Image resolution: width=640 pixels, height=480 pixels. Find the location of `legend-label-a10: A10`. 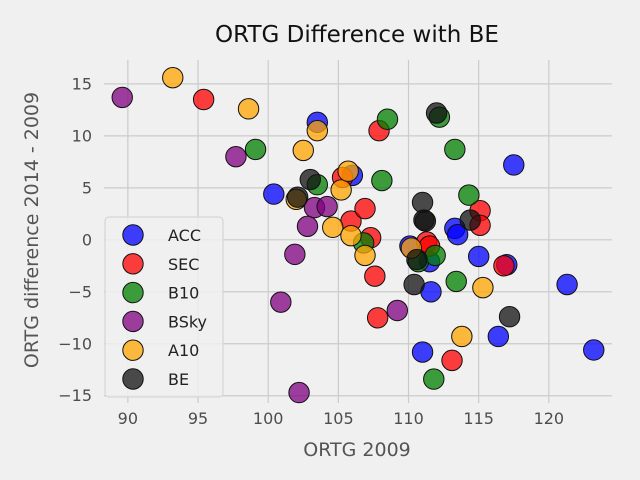

legend-label-a10: A10 is located at coordinates (183, 350).